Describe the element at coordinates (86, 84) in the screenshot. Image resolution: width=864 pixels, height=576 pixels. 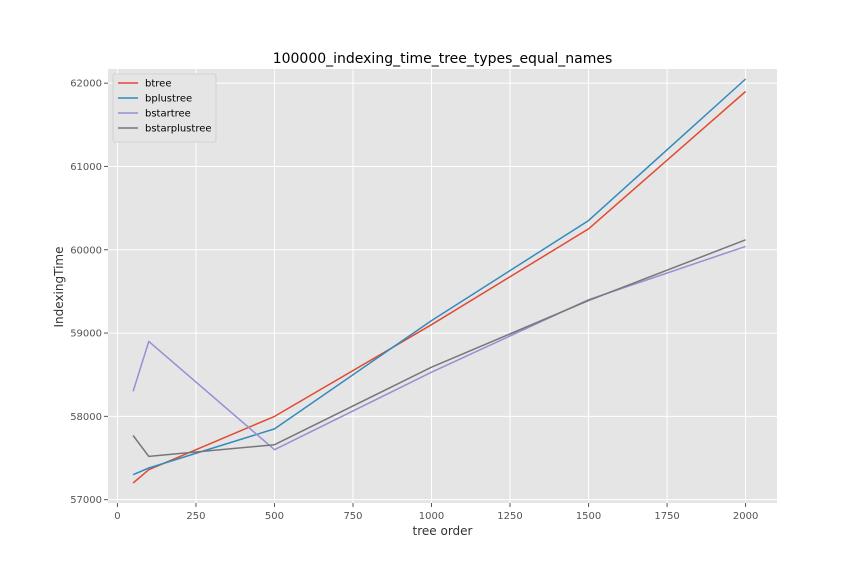
I see `y-tick-label: 62000` at that location.